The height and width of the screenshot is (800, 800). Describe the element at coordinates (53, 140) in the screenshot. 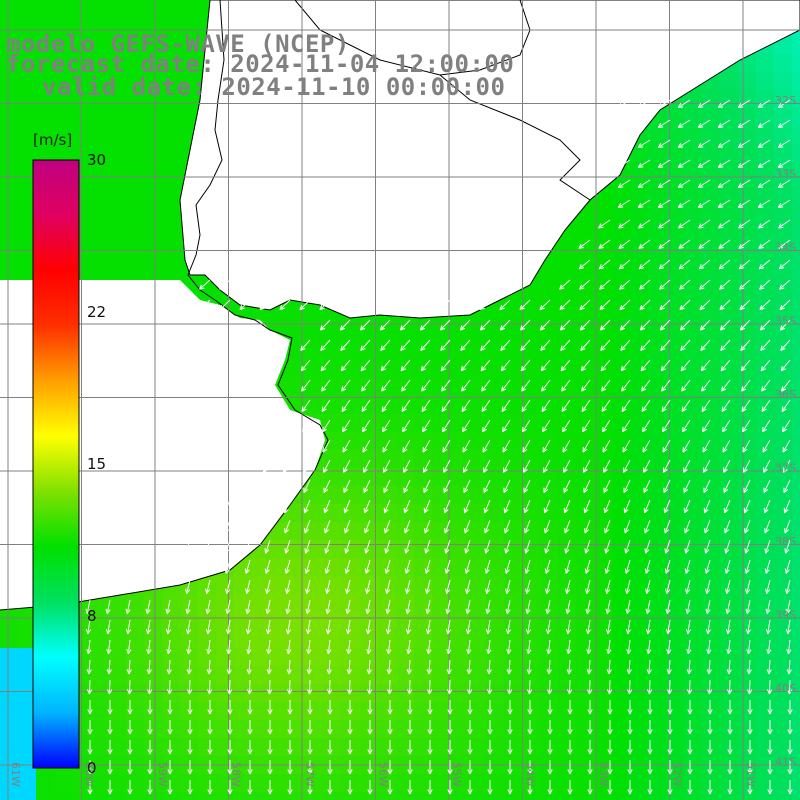

I see `colorbar-unit: [m/s]` at that location.